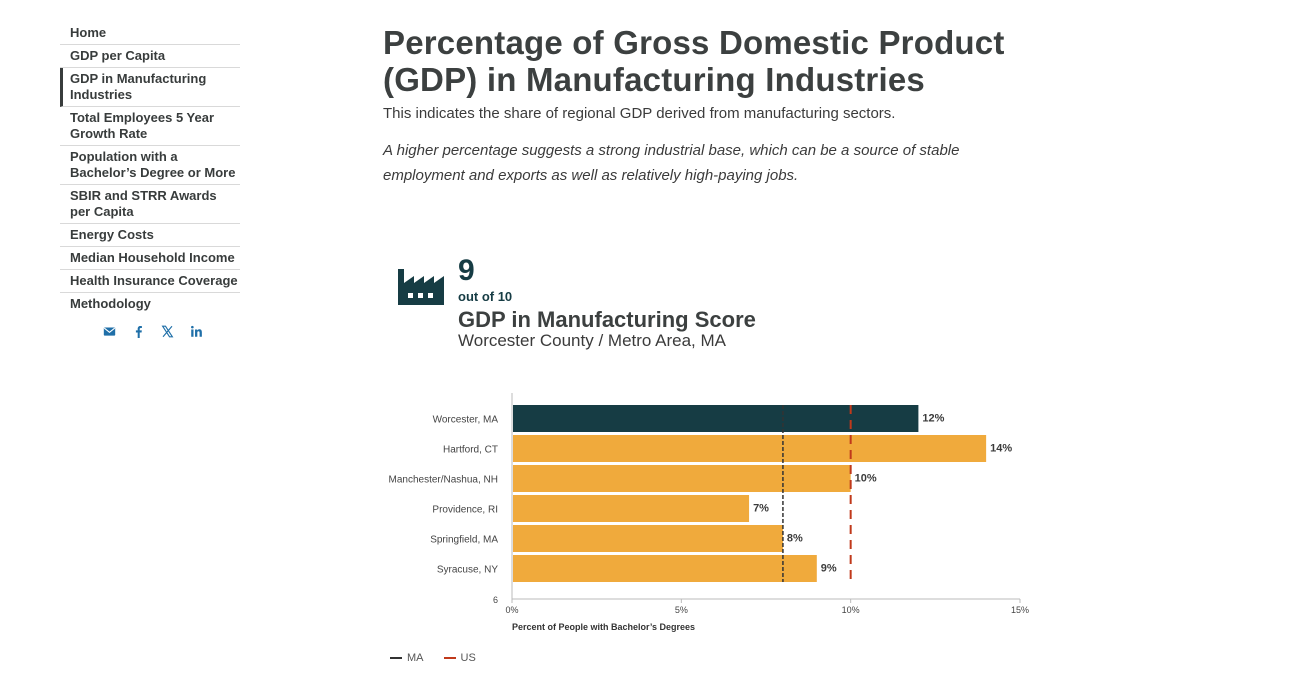 Image resolution: width=1315 pixels, height=690 pixels. What do you see at coordinates (851, 610) in the screenshot?
I see `x-tick-label-2: 10%` at bounding box center [851, 610].